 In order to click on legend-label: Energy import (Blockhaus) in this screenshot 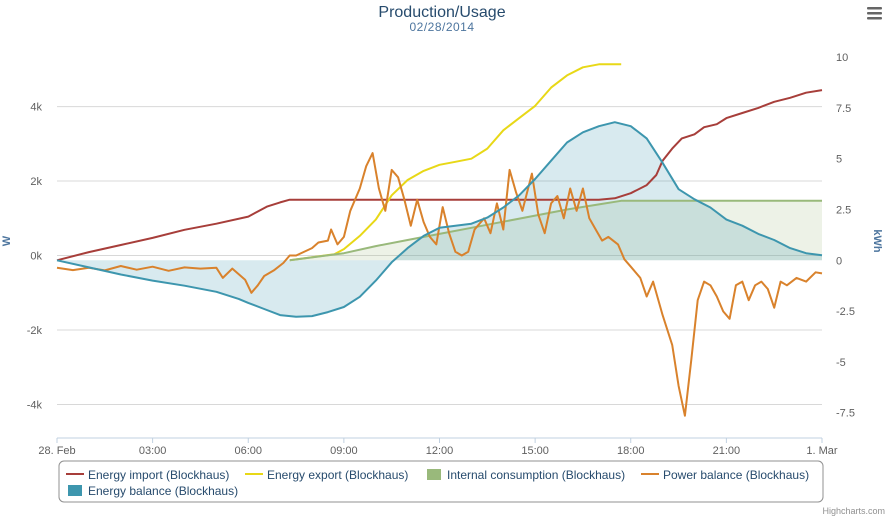, I will do `click(158, 475)`.